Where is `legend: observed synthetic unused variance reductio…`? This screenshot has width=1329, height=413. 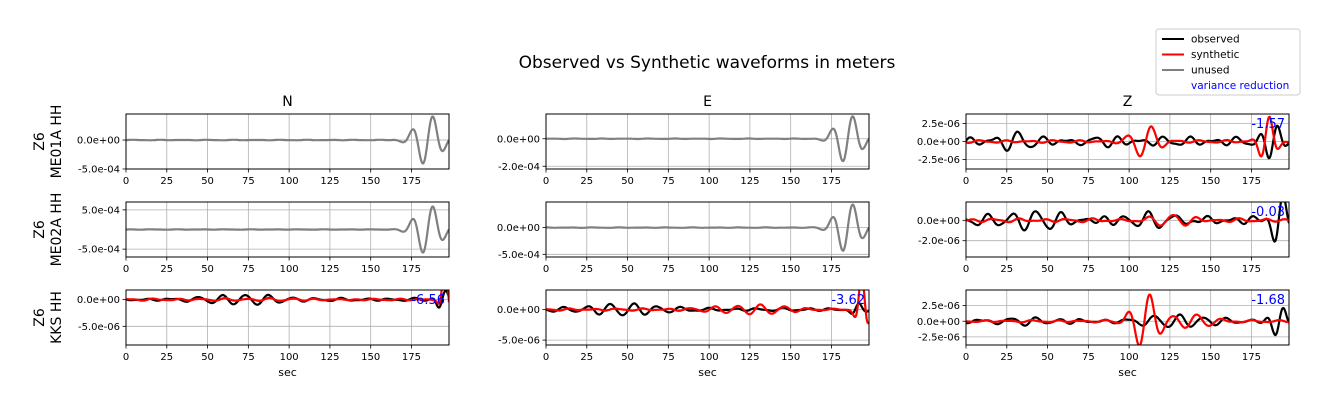 legend: observed synthetic unused variance reductio… is located at coordinates (1228, 62).